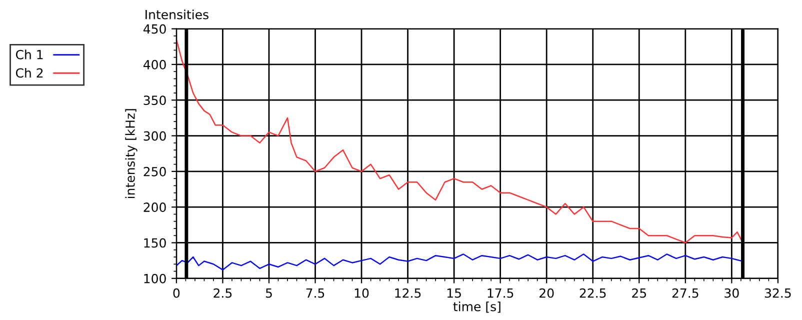 This screenshot has height=320, width=802. I want to click on y-tick-label: 350, so click(155, 101).